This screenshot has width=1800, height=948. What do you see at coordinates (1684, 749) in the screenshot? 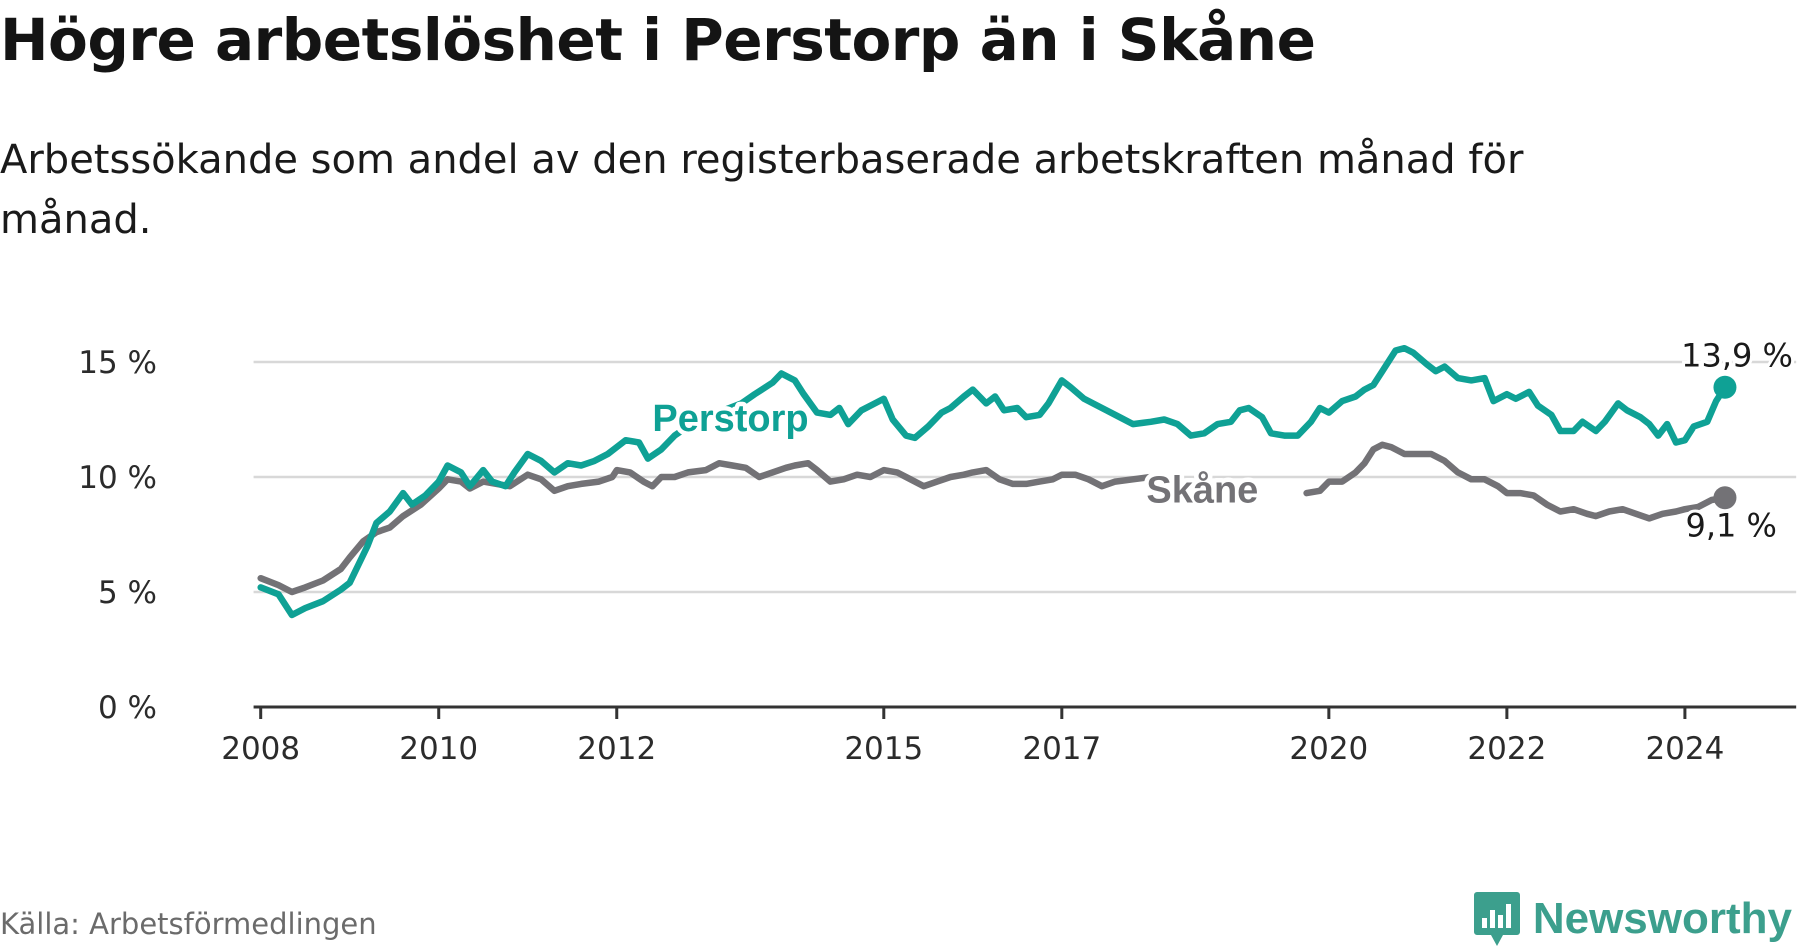
I see `x-tick-label: 2024` at bounding box center [1684, 749].